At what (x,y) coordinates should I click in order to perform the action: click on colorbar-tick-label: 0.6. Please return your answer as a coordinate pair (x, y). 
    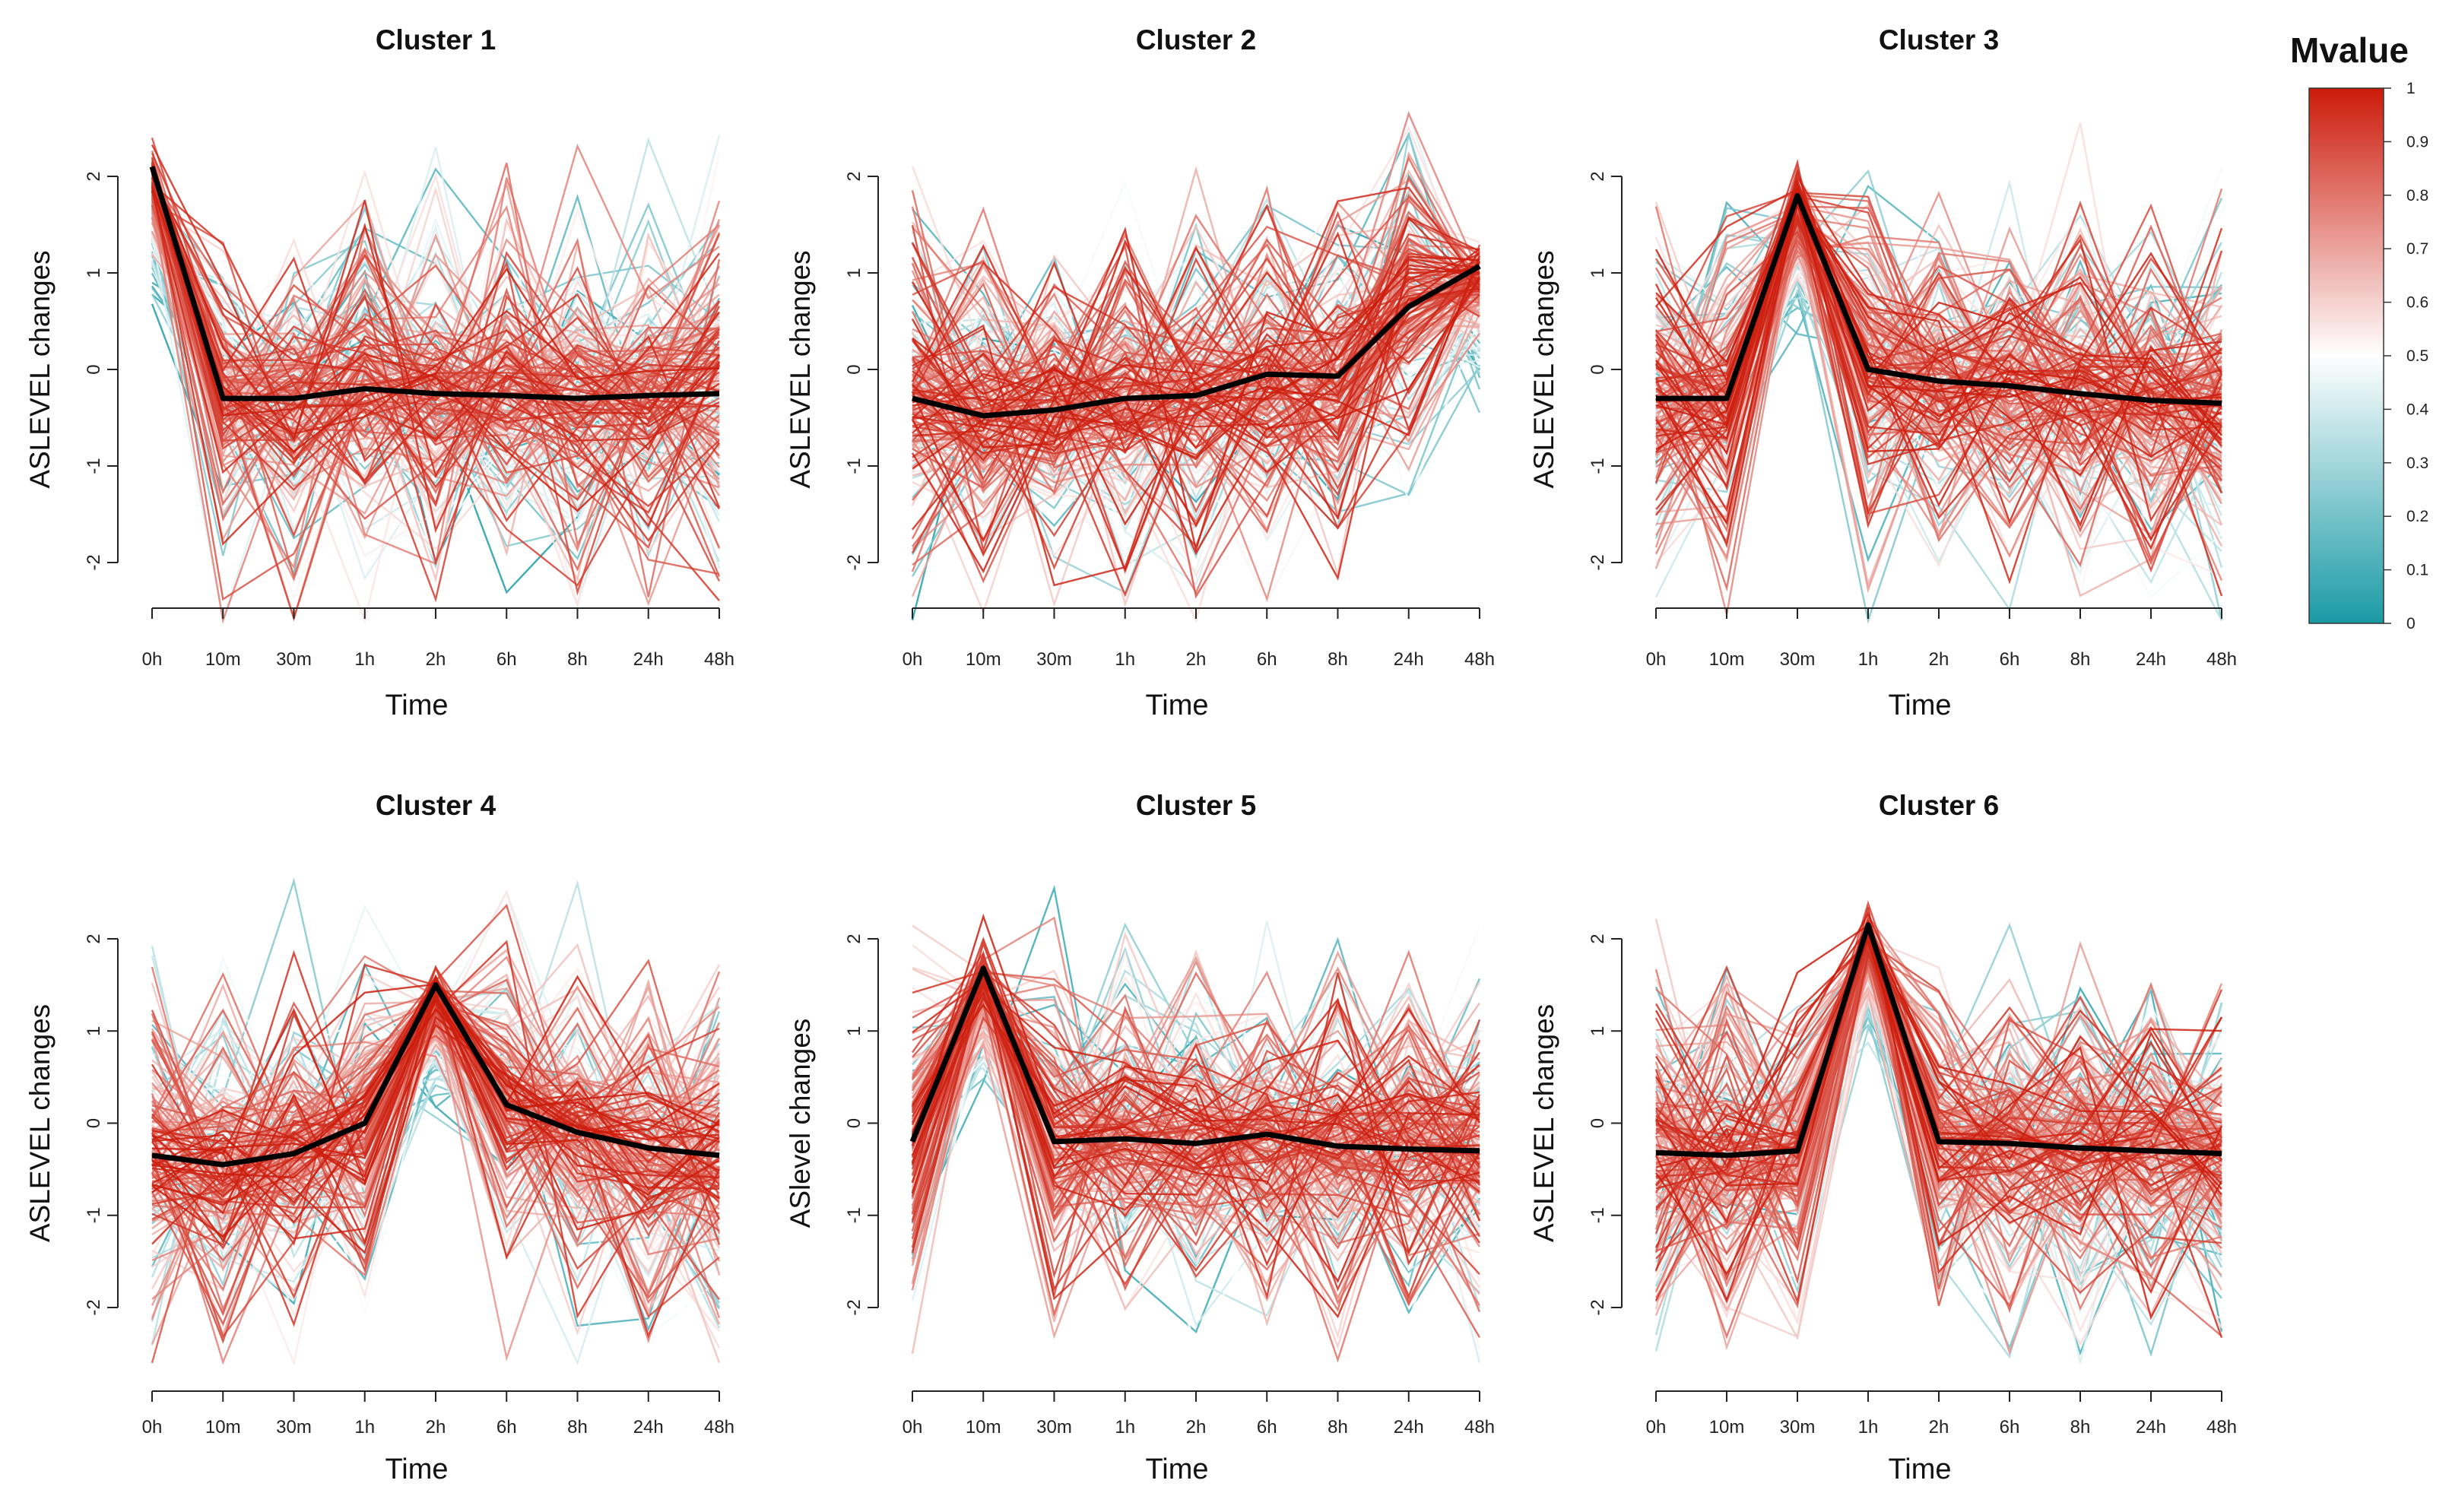
    Looking at the image, I should click on (2417, 303).